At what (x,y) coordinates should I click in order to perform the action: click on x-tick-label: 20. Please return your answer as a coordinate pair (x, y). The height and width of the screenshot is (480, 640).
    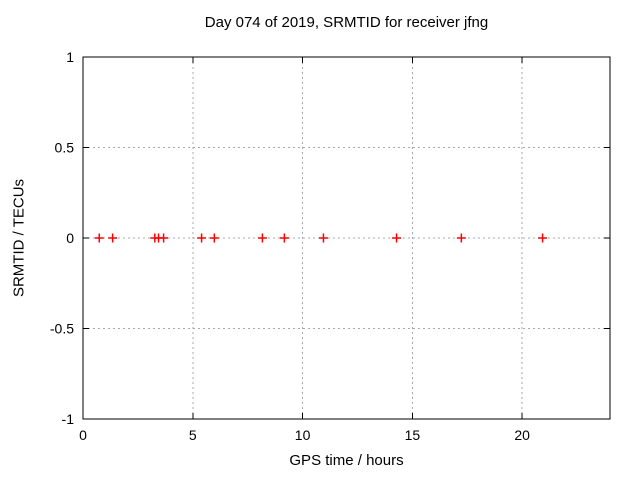
    Looking at the image, I should click on (522, 435).